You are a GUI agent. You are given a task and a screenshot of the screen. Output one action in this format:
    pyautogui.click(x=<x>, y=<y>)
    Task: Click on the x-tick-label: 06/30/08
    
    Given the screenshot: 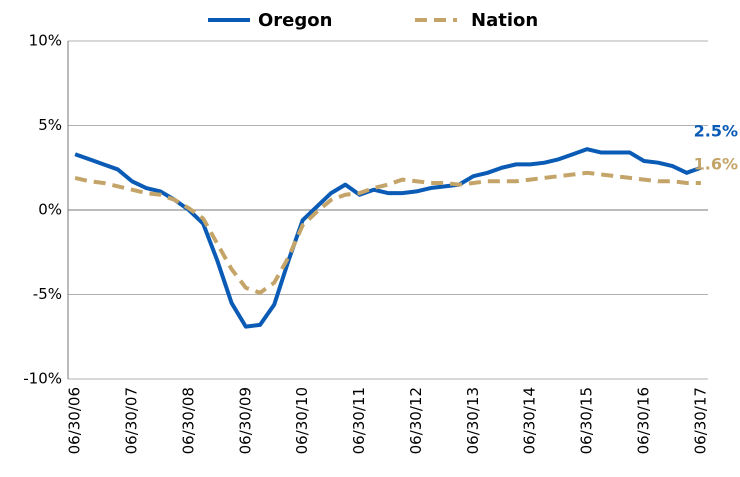 What is the action you would take?
    pyautogui.click(x=188, y=420)
    